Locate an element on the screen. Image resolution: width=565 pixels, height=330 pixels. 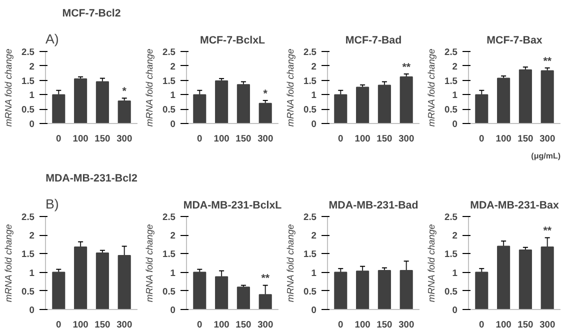
chart-title: MCF-7-BclxL is located at coordinates (233, 40).